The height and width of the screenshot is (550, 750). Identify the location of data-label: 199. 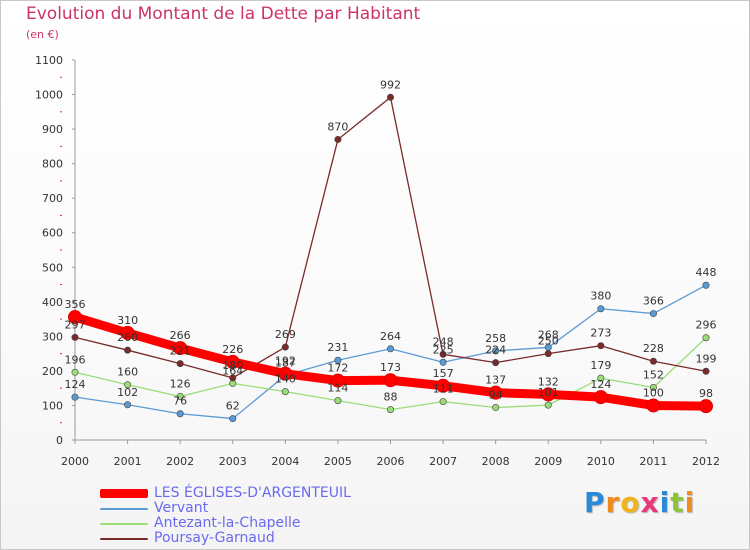
(706, 358).